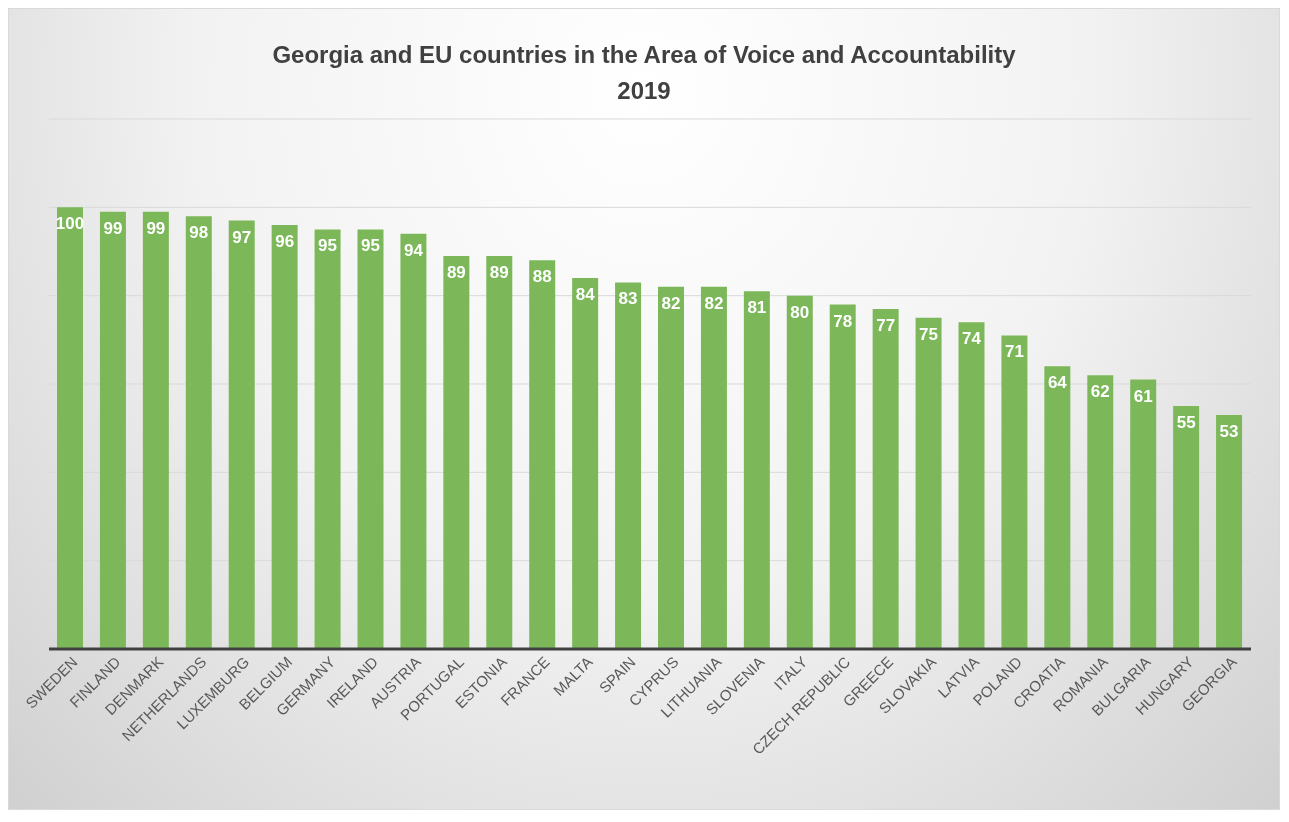 The image size is (1289, 822). Describe the element at coordinates (1057, 383) in the screenshot. I see `data-label: 64` at that location.